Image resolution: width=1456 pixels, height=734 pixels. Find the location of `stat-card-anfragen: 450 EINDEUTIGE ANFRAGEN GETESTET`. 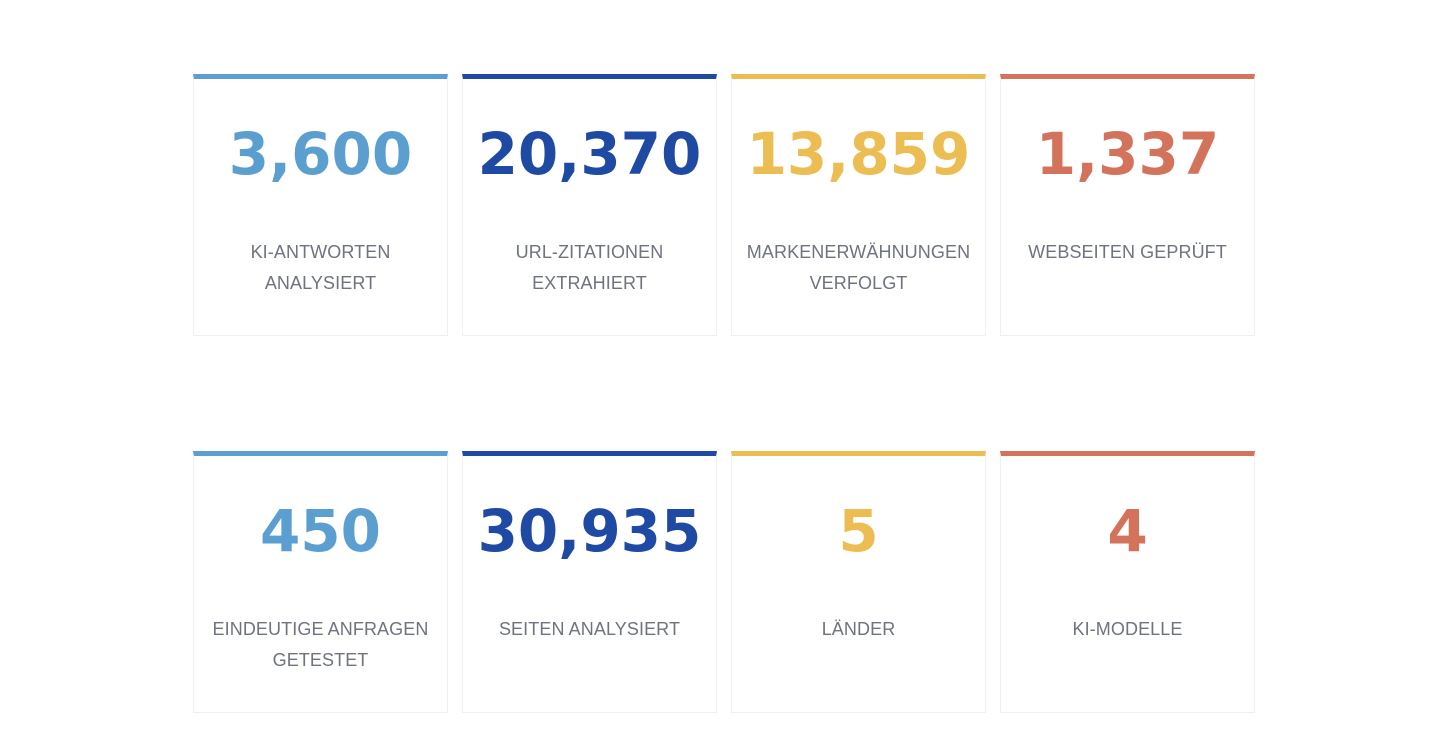

stat-card-anfragen: 450 EINDEUTIGE ANFRAGEN GETESTET is located at coordinates (320, 582).